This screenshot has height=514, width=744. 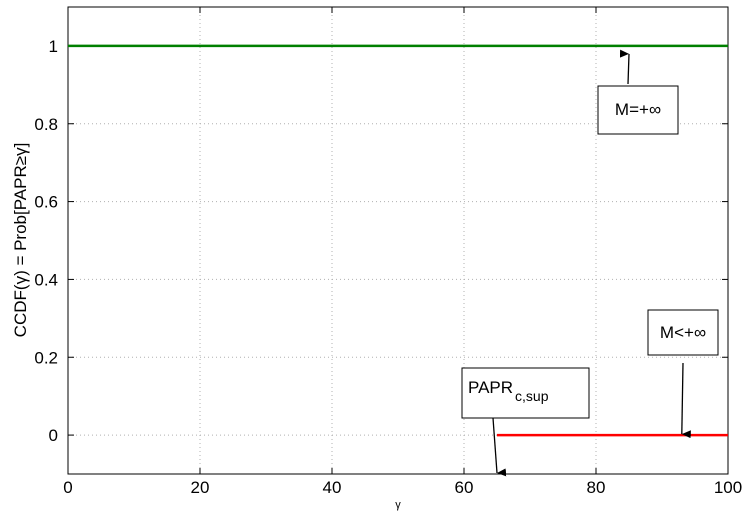 What do you see at coordinates (525, 422) in the screenshot?
I see `annotation-3: PAPR c,sup` at bounding box center [525, 422].